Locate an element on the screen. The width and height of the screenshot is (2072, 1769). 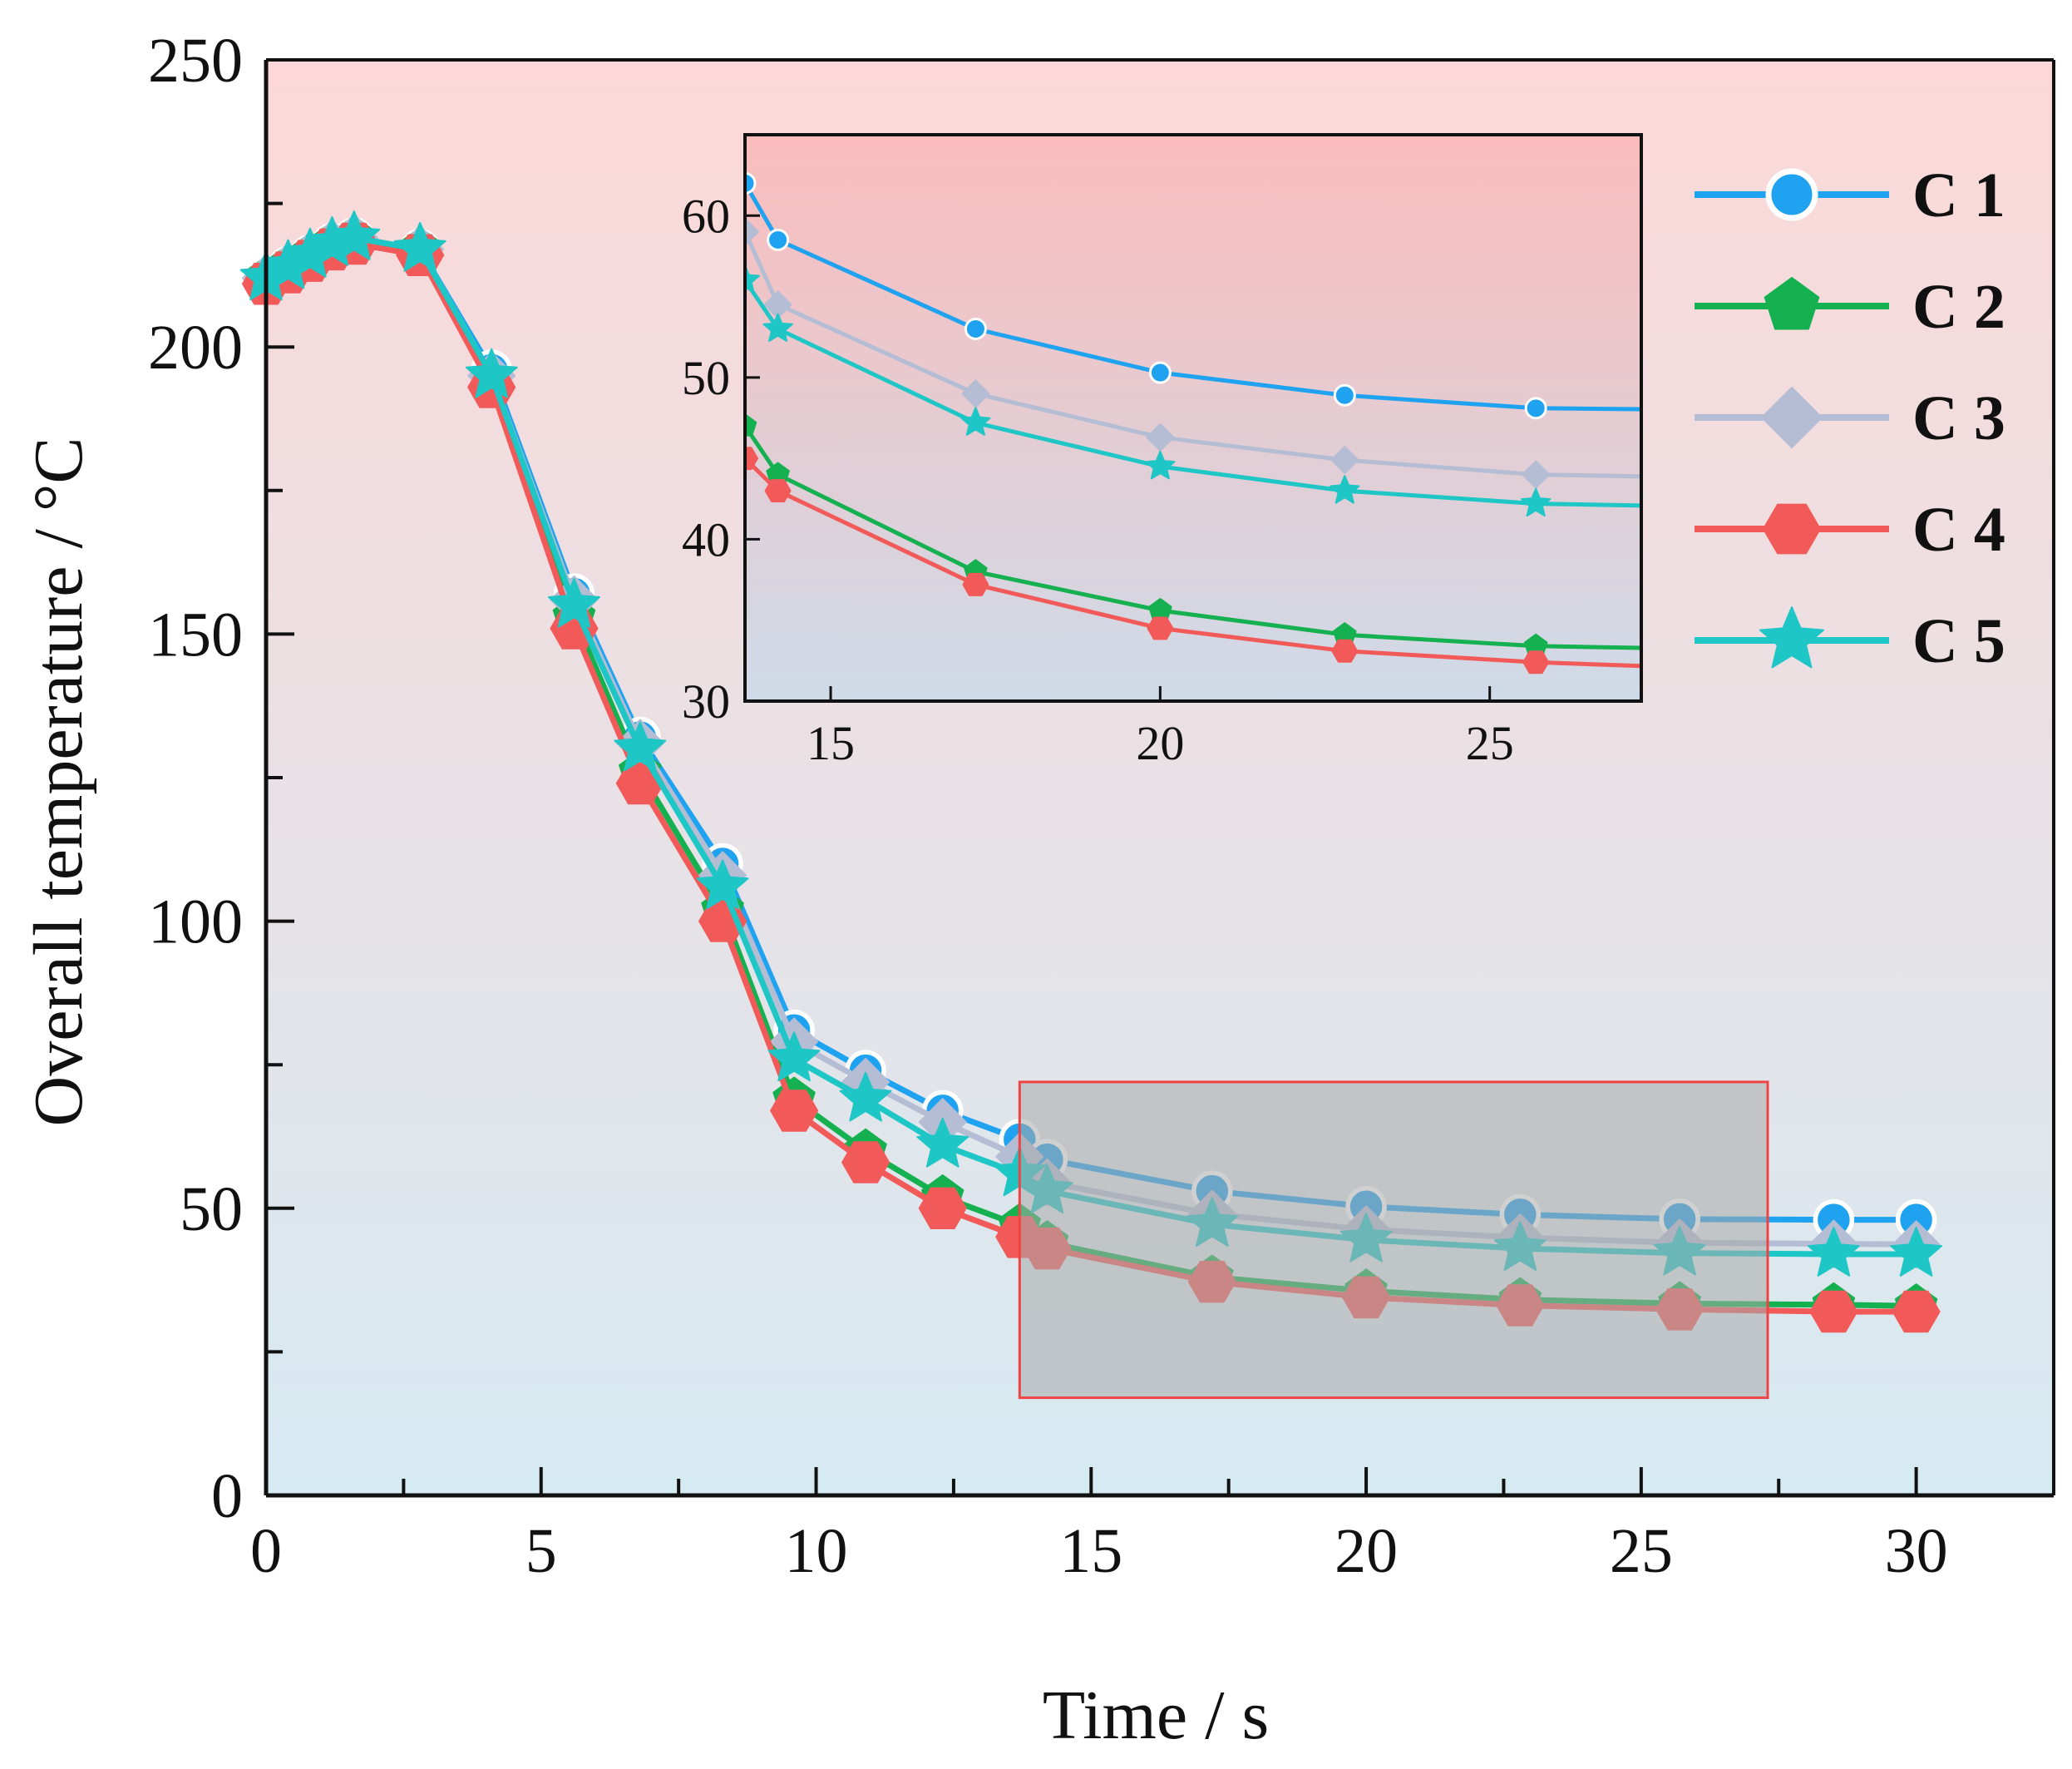
y-tick-label: 250 is located at coordinates (195, 61).